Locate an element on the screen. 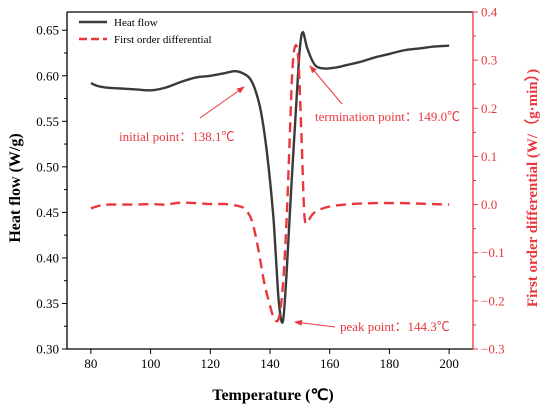 Image resolution: width=550 pixels, height=411 pixels. left-y-axis-title: Heat flow (W/g) is located at coordinates (15, 187).